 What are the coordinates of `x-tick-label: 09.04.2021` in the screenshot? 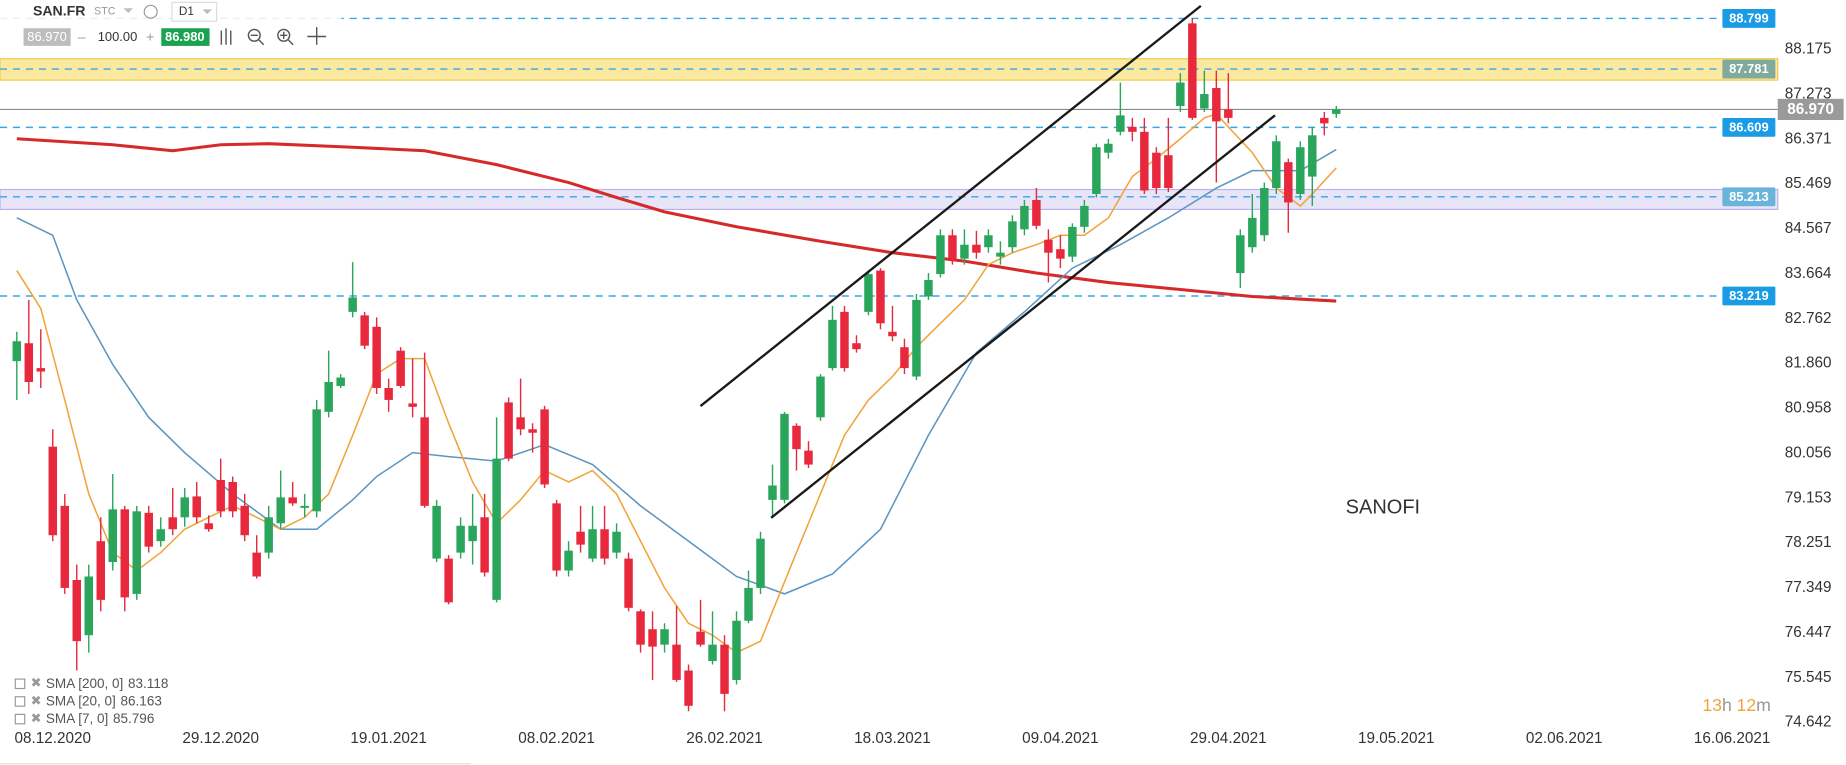 It's located at (1060, 738).